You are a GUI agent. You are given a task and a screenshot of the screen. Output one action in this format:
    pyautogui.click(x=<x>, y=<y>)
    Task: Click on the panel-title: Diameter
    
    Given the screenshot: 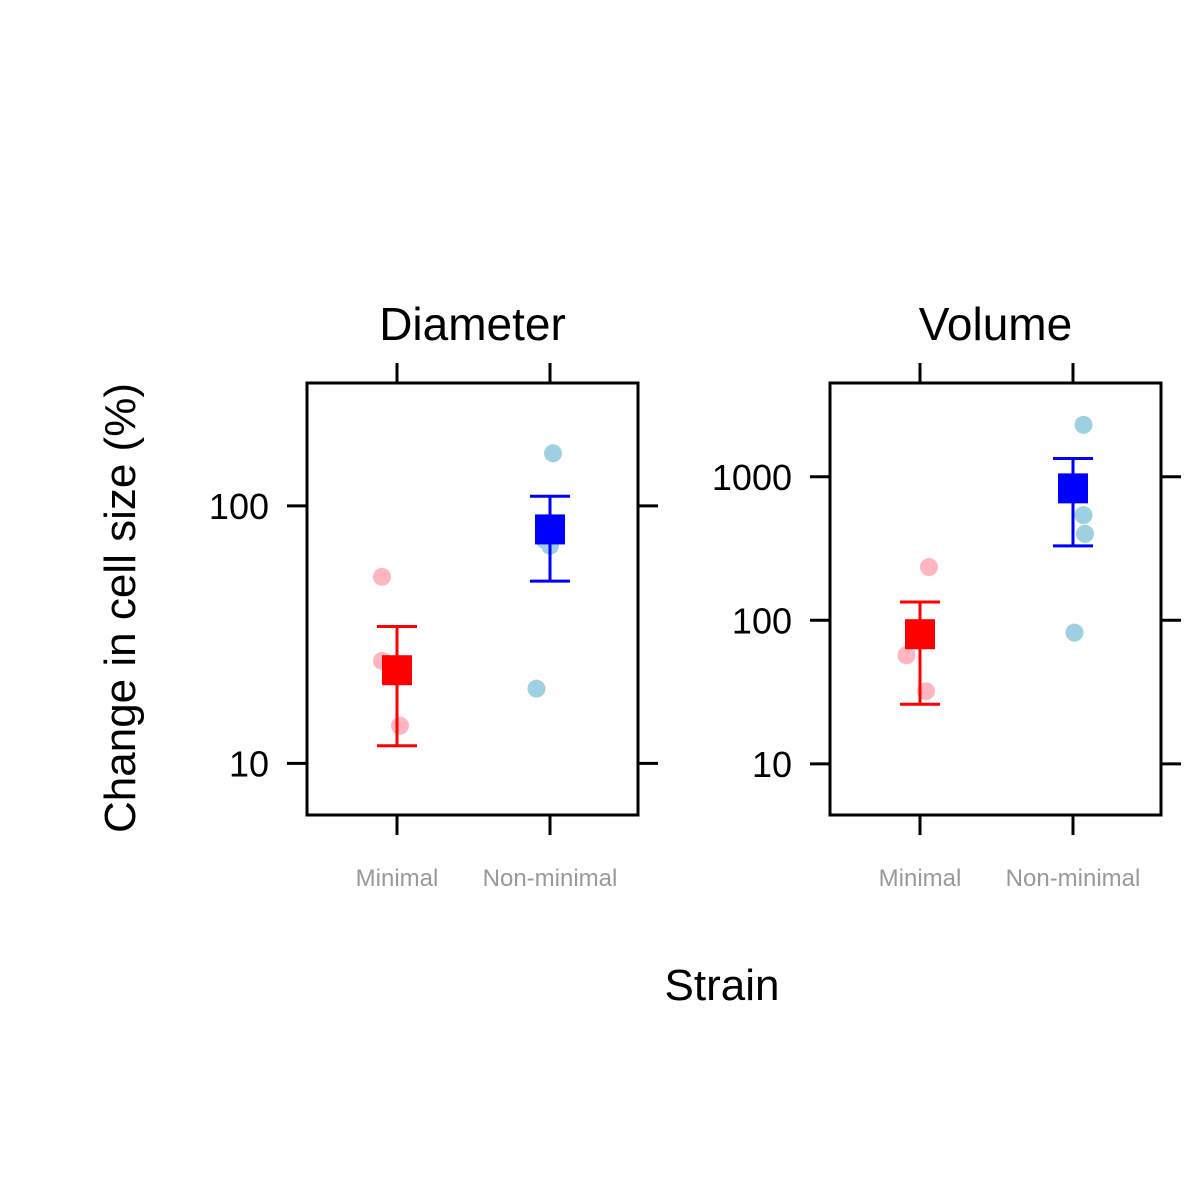 What is the action you would take?
    pyautogui.click(x=472, y=324)
    